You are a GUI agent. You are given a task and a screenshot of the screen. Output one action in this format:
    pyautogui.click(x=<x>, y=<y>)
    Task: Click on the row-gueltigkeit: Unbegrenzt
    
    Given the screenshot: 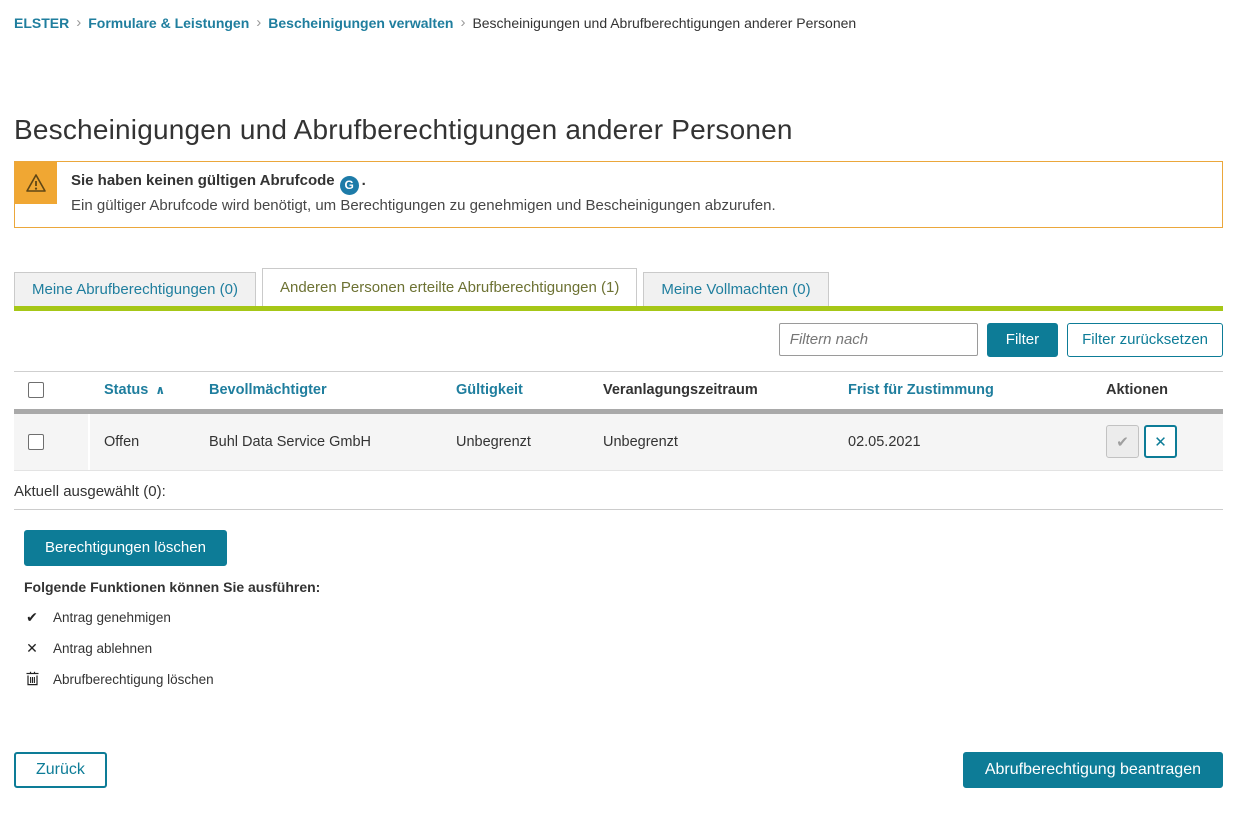 What is the action you would take?
    pyautogui.click(x=493, y=441)
    